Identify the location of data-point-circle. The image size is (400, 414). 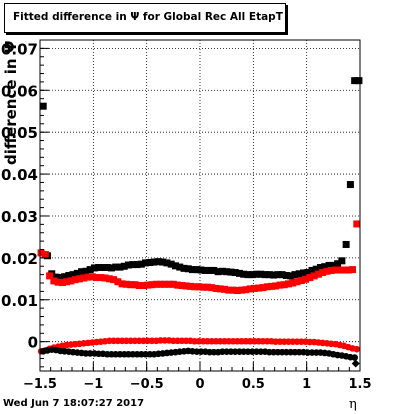
(354, 357).